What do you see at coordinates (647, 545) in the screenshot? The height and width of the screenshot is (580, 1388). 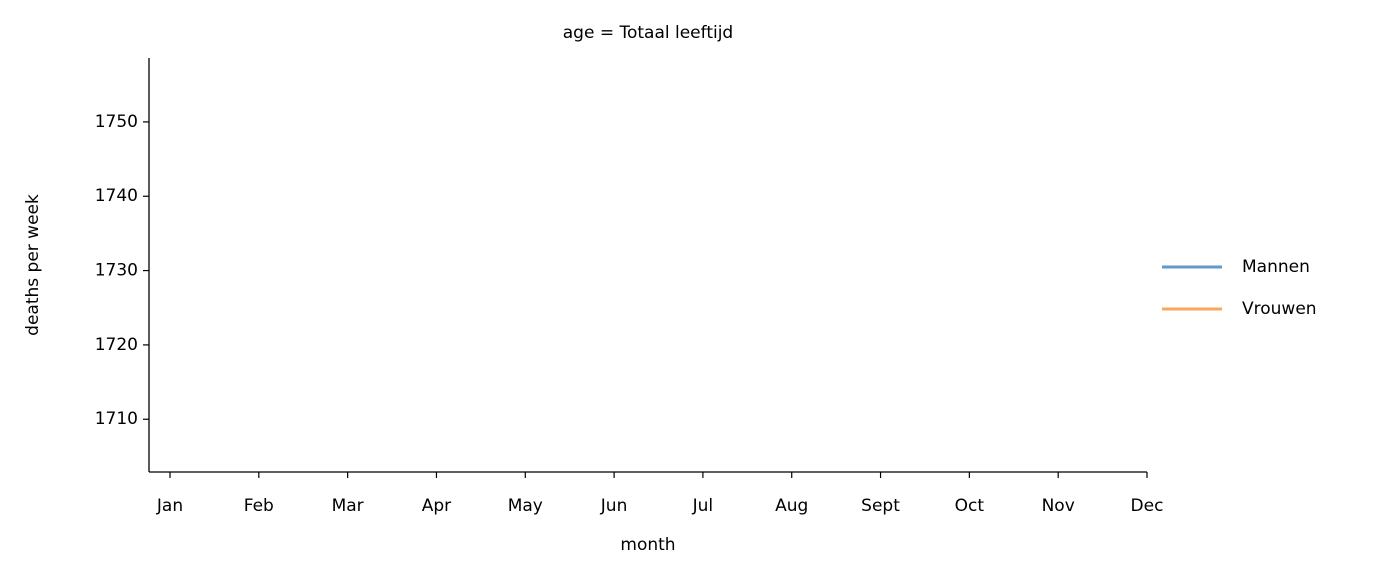 I see `x-axis-label: month` at bounding box center [647, 545].